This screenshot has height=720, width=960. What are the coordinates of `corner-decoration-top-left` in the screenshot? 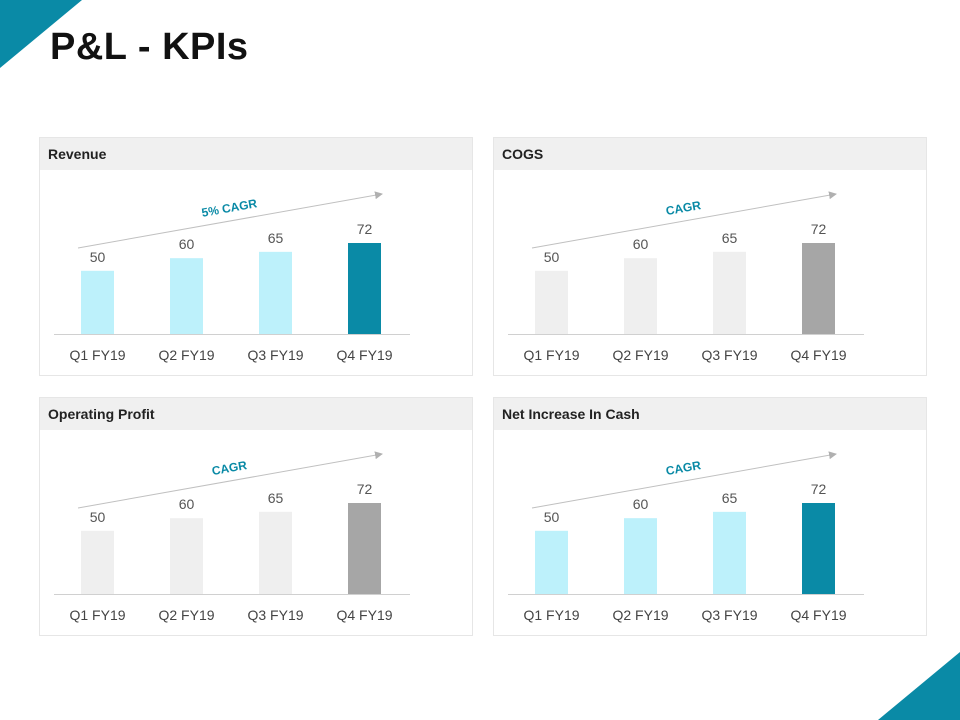 It's located at (41, 34).